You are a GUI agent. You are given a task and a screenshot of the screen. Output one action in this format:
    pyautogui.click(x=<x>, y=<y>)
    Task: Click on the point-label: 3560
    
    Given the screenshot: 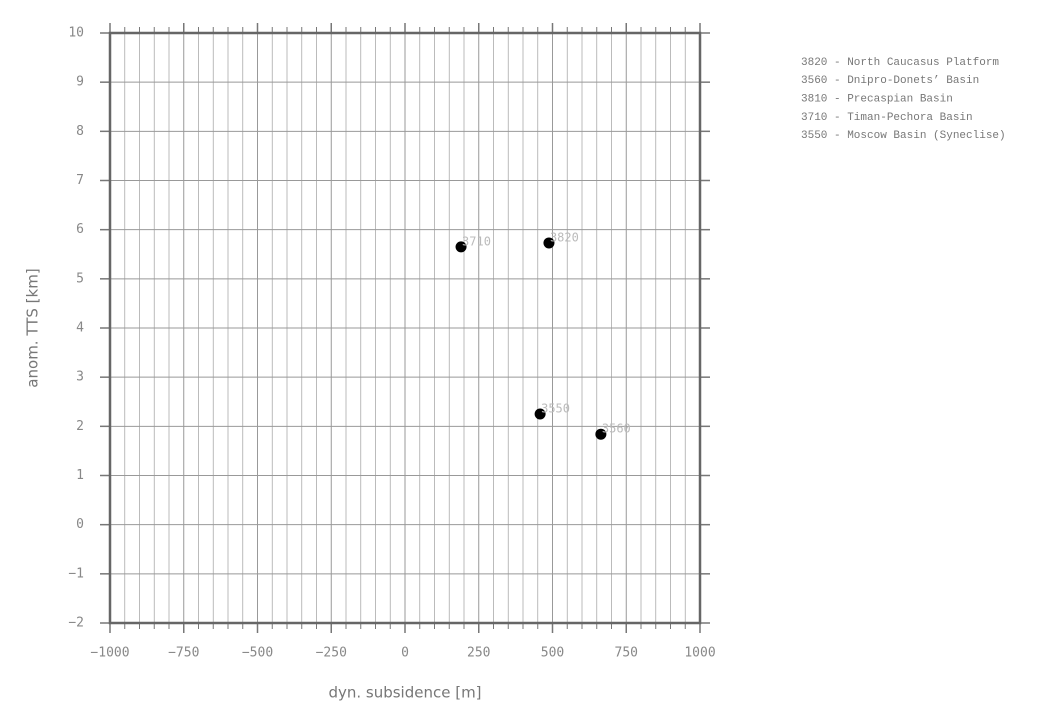 What is the action you would take?
    pyautogui.click(x=616, y=429)
    